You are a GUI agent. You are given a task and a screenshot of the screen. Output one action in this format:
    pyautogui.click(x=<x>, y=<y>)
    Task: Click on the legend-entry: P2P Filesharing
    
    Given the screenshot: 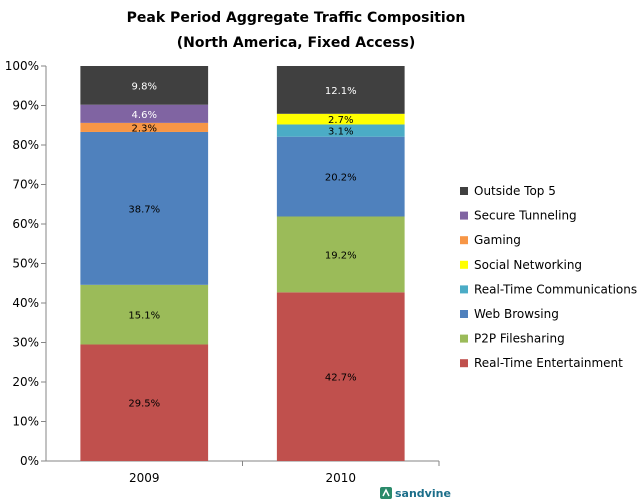 What is the action you would take?
    pyautogui.click(x=519, y=339)
    